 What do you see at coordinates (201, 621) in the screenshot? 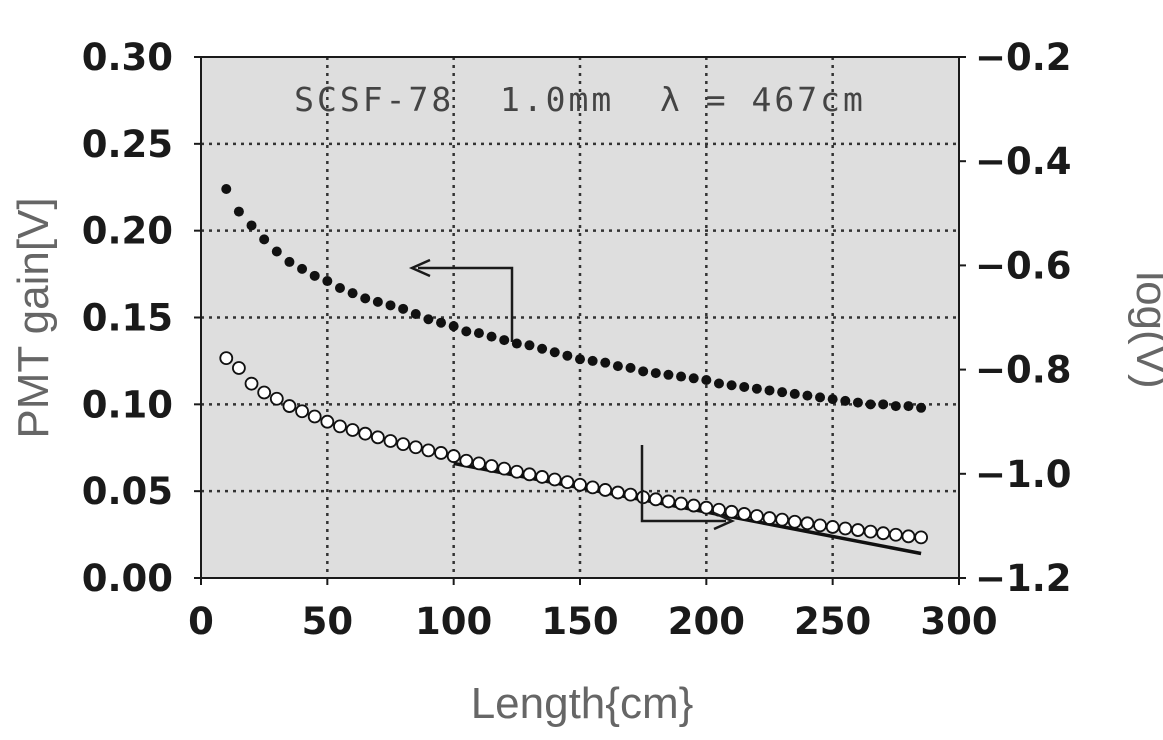
I see `x-tick-label: 0` at bounding box center [201, 621].